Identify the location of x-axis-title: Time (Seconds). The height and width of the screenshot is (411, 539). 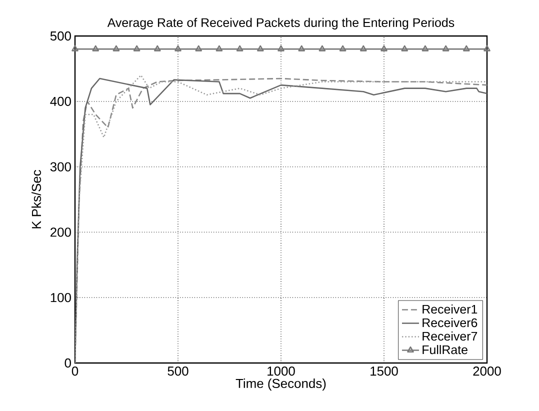
(281, 384).